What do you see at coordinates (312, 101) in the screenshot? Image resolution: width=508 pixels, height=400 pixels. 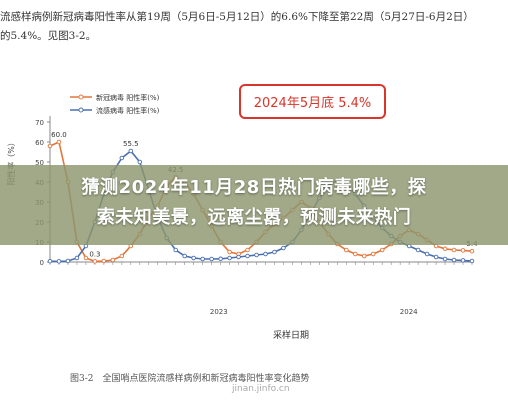 I see `callout-box: 2024年5月底 5.4%` at bounding box center [312, 101].